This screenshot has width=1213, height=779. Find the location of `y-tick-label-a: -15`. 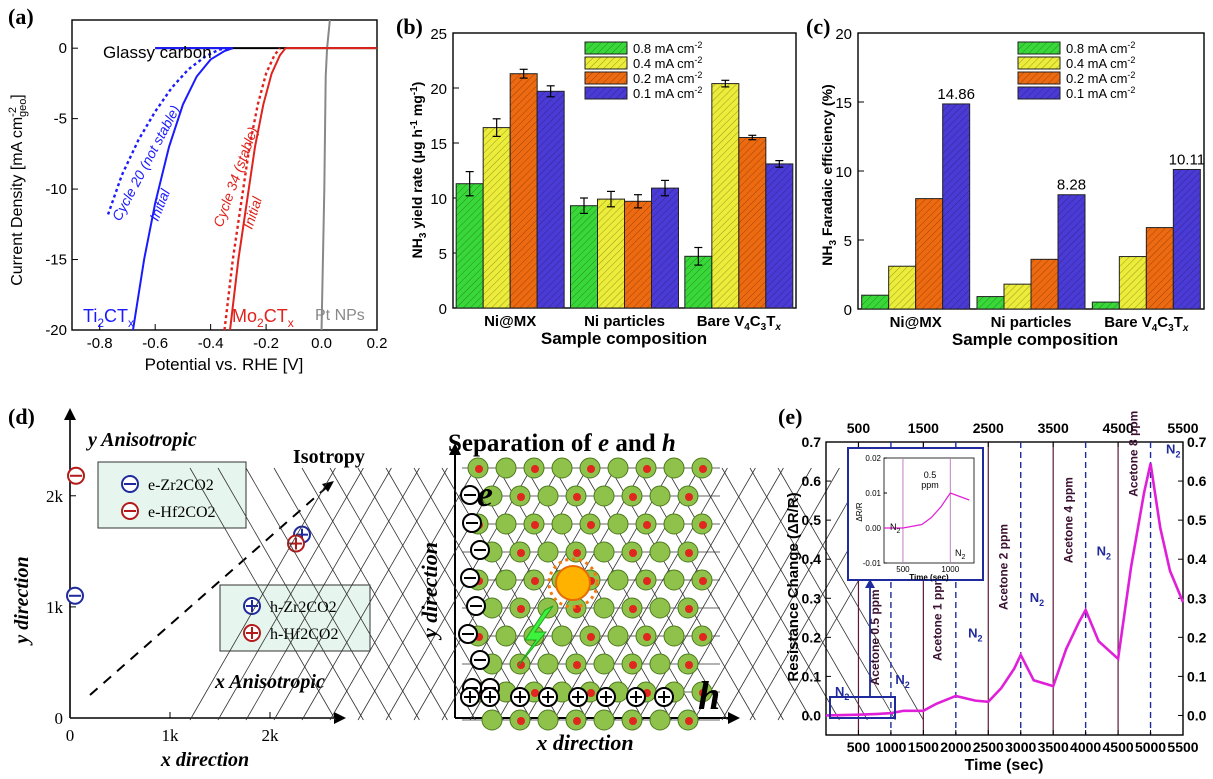

y-tick-label-a: -15 is located at coordinates (56, 260).